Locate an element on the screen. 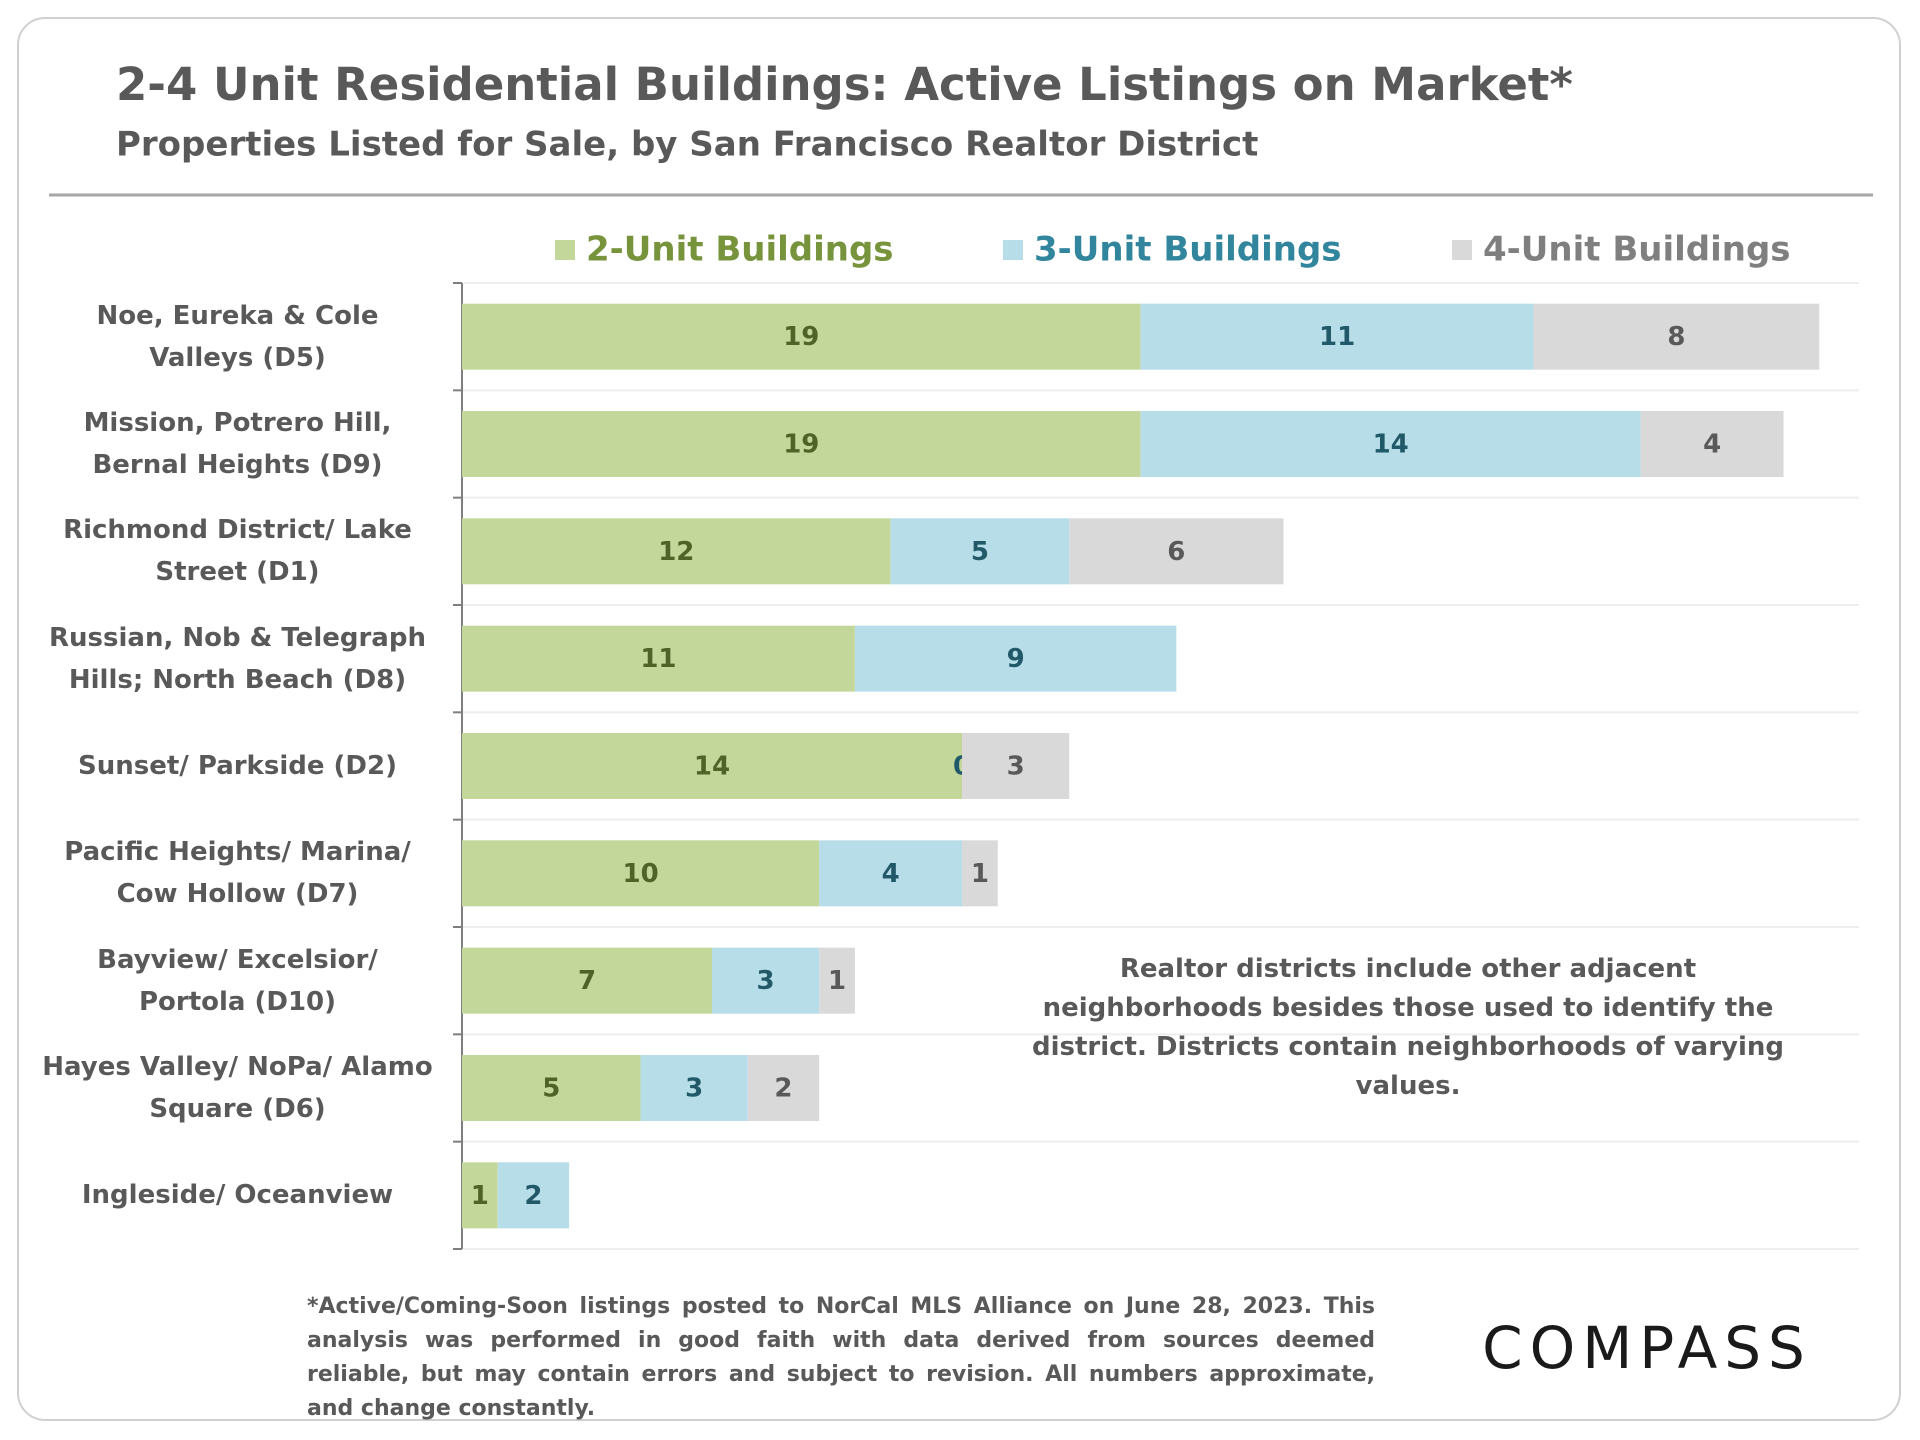  data-label: 7 is located at coordinates (587, 981).